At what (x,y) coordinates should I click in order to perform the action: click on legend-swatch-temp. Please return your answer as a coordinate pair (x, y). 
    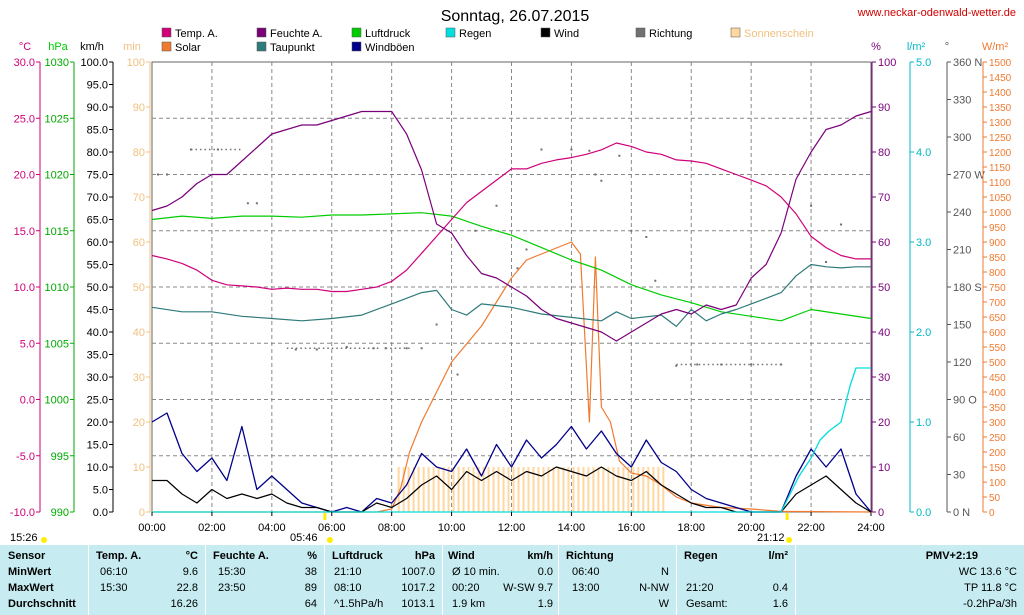
    Looking at the image, I should click on (166, 32).